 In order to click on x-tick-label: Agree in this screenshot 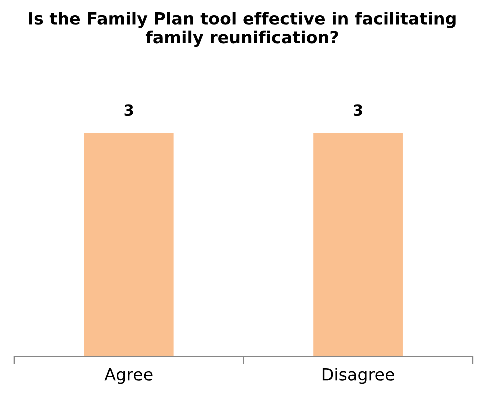, I will do `click(128, 376)`.